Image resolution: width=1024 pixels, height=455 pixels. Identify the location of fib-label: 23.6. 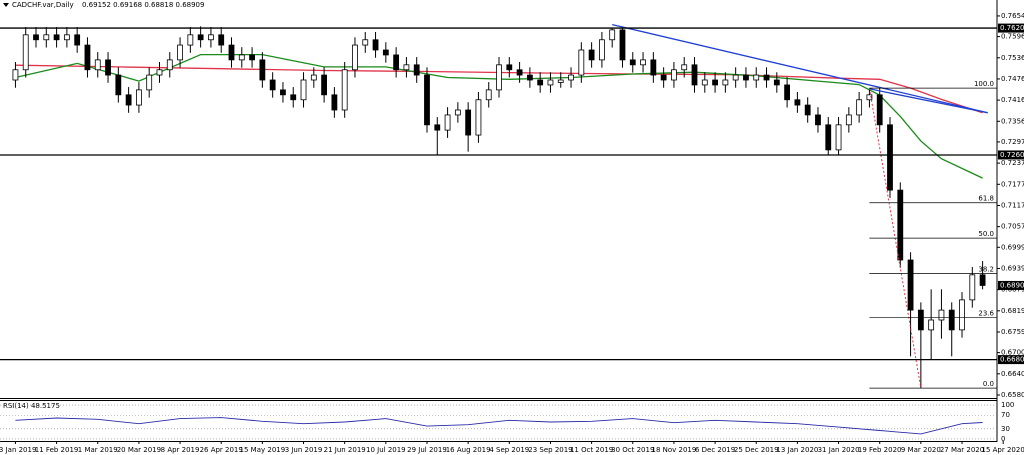
(986, 313).